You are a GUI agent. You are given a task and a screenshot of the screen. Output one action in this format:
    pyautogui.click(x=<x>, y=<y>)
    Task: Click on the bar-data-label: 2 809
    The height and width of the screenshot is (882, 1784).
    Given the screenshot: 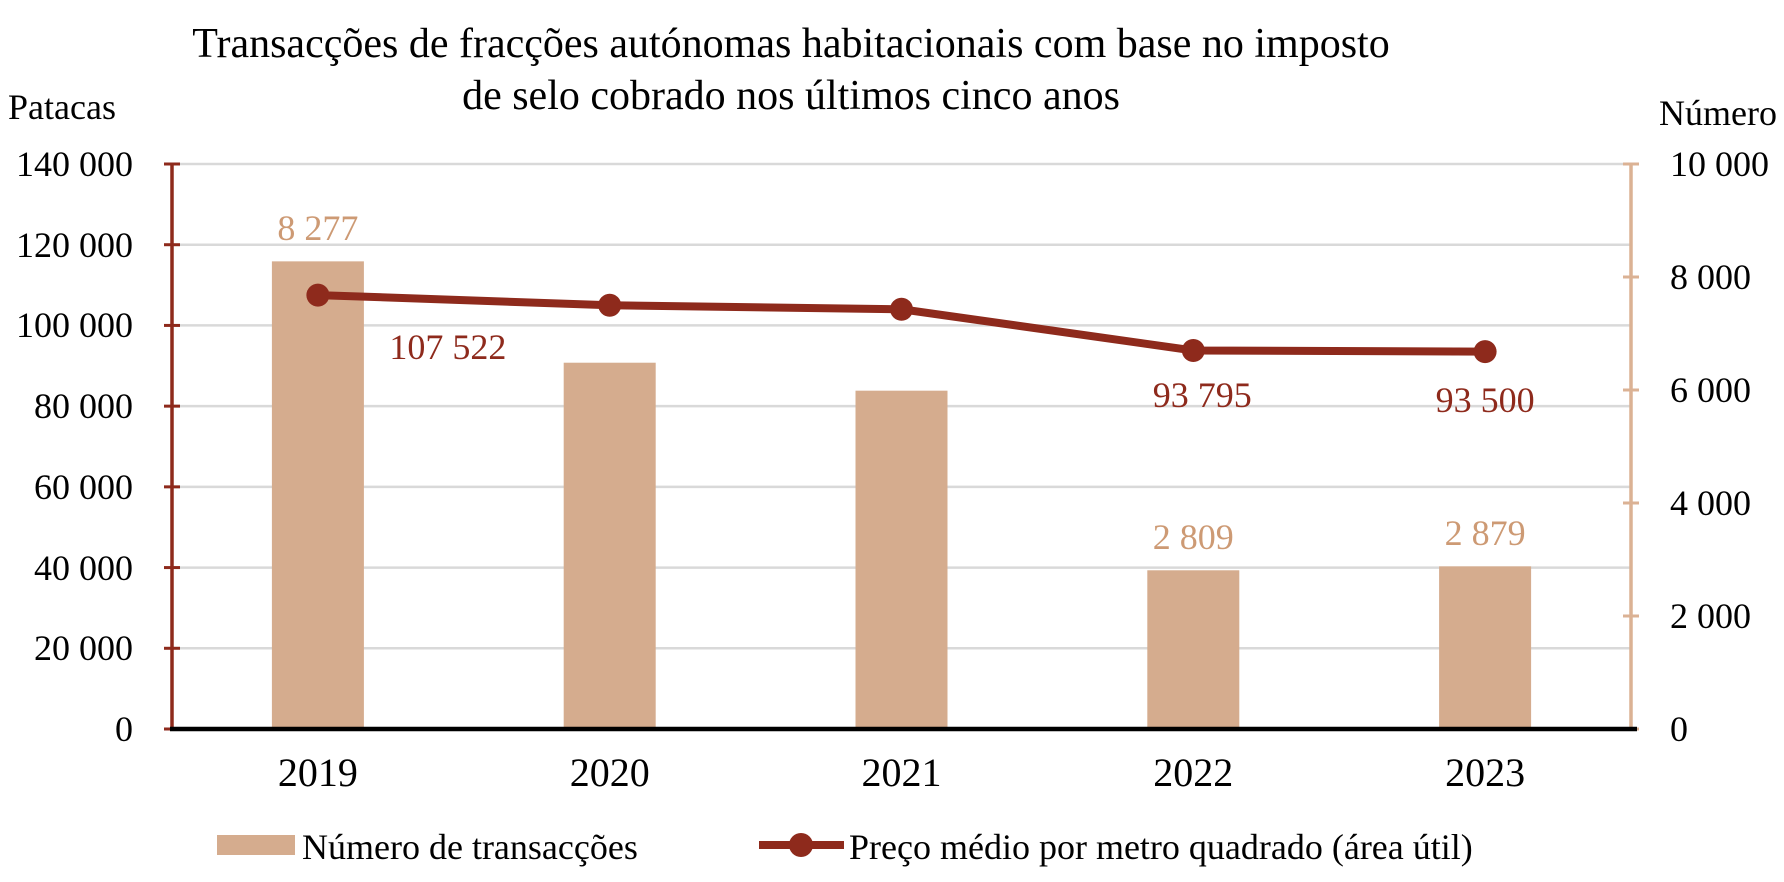 What is the action you would take?
    pyautogui.click(x=1193, y=537)
    